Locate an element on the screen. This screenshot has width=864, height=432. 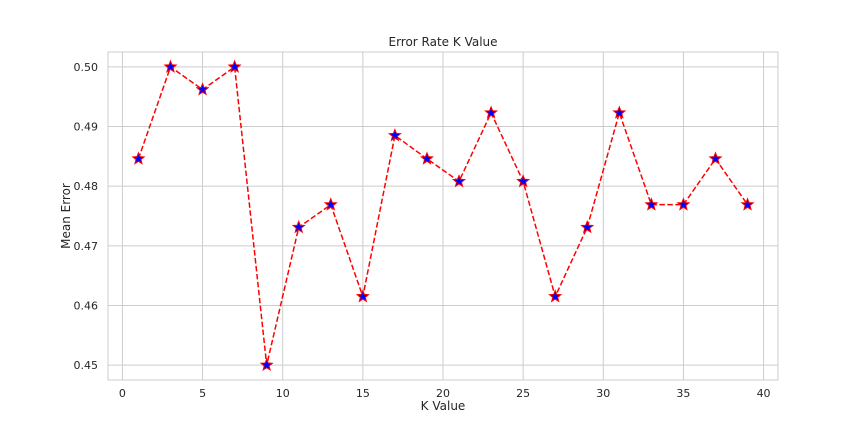
x-tick-label: 5 is located at coordinates (202, 393).